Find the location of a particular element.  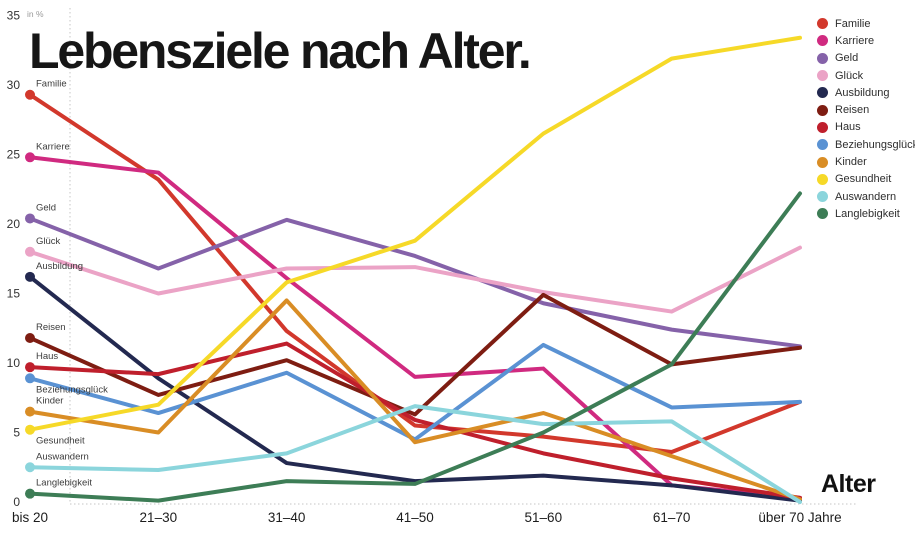

series-start-dot-reisen is located at coordinates (30, 337).